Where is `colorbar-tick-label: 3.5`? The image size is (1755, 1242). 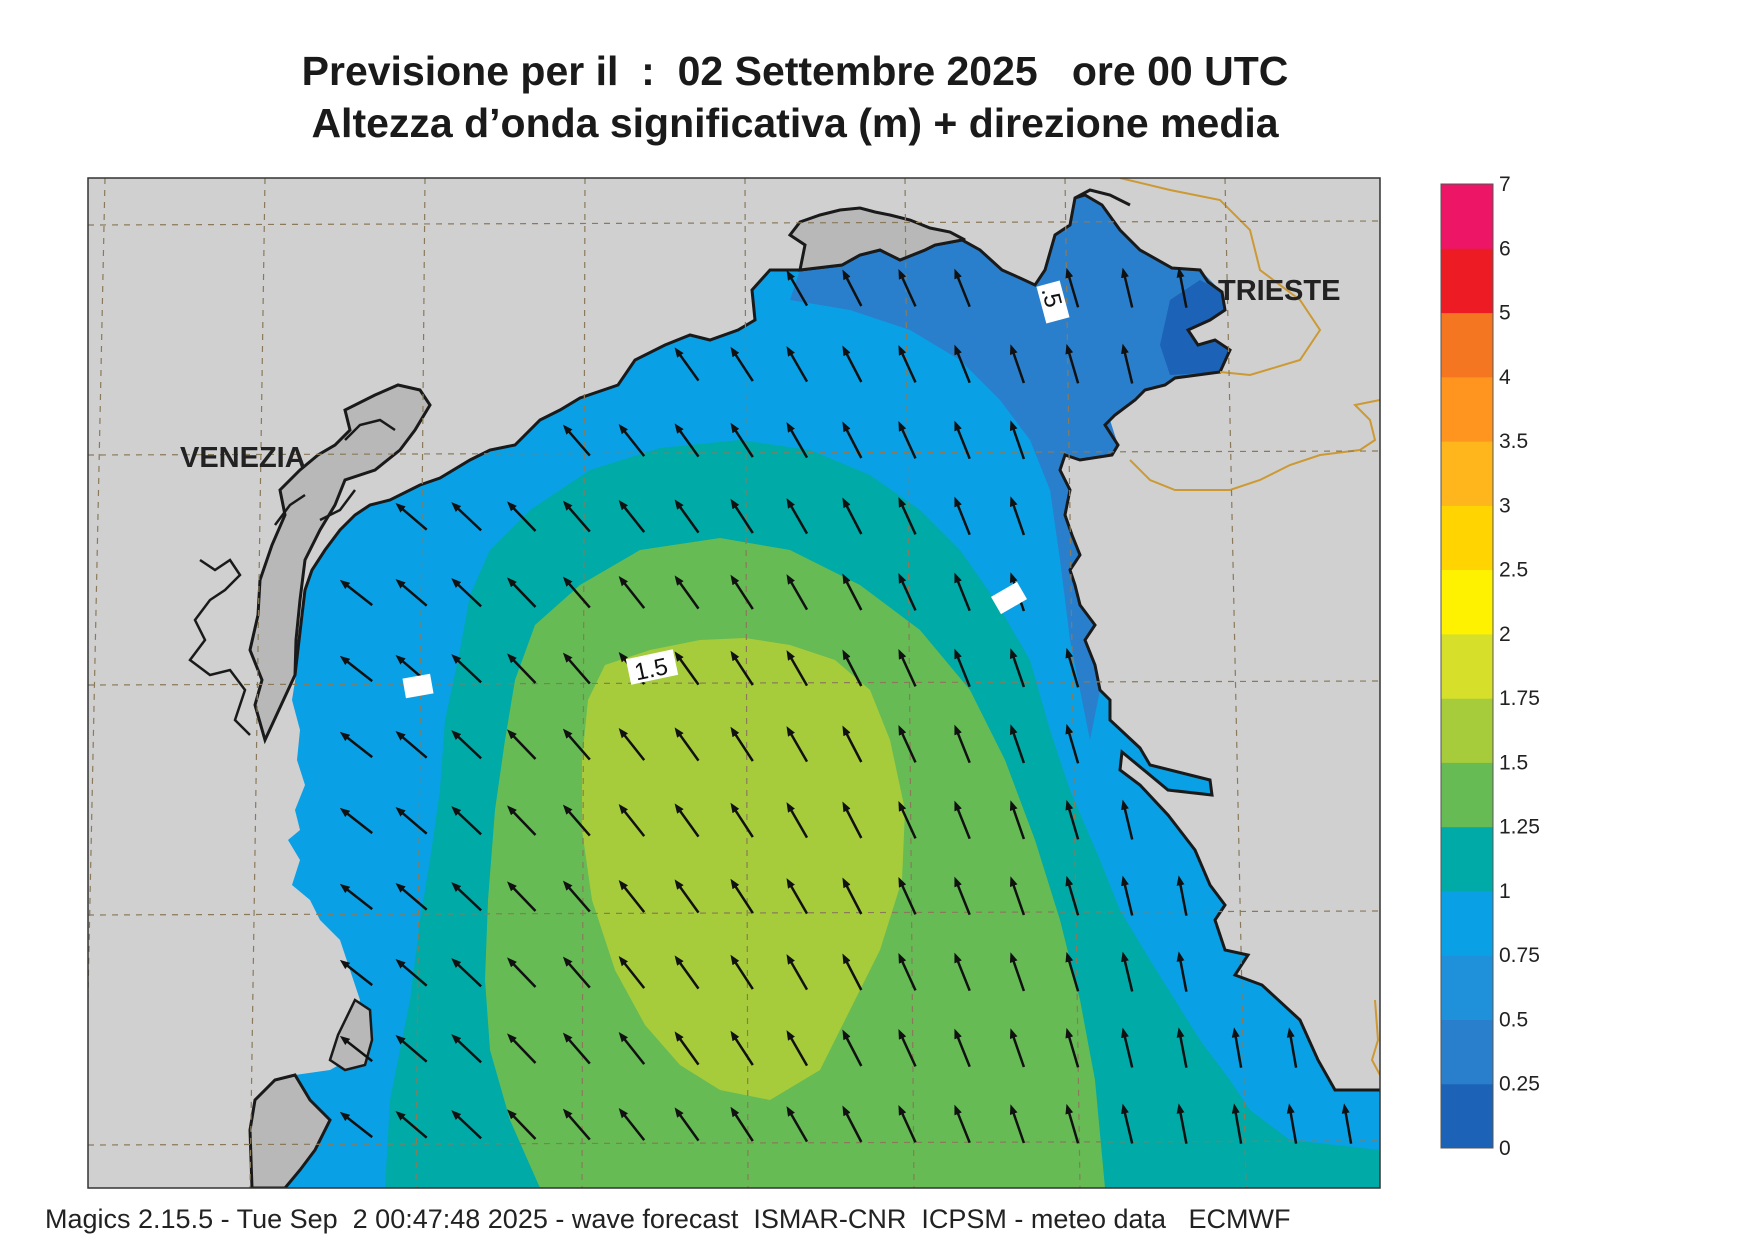 colorbar-tick-label: 3.5 is located at coordinates (1513, 441).